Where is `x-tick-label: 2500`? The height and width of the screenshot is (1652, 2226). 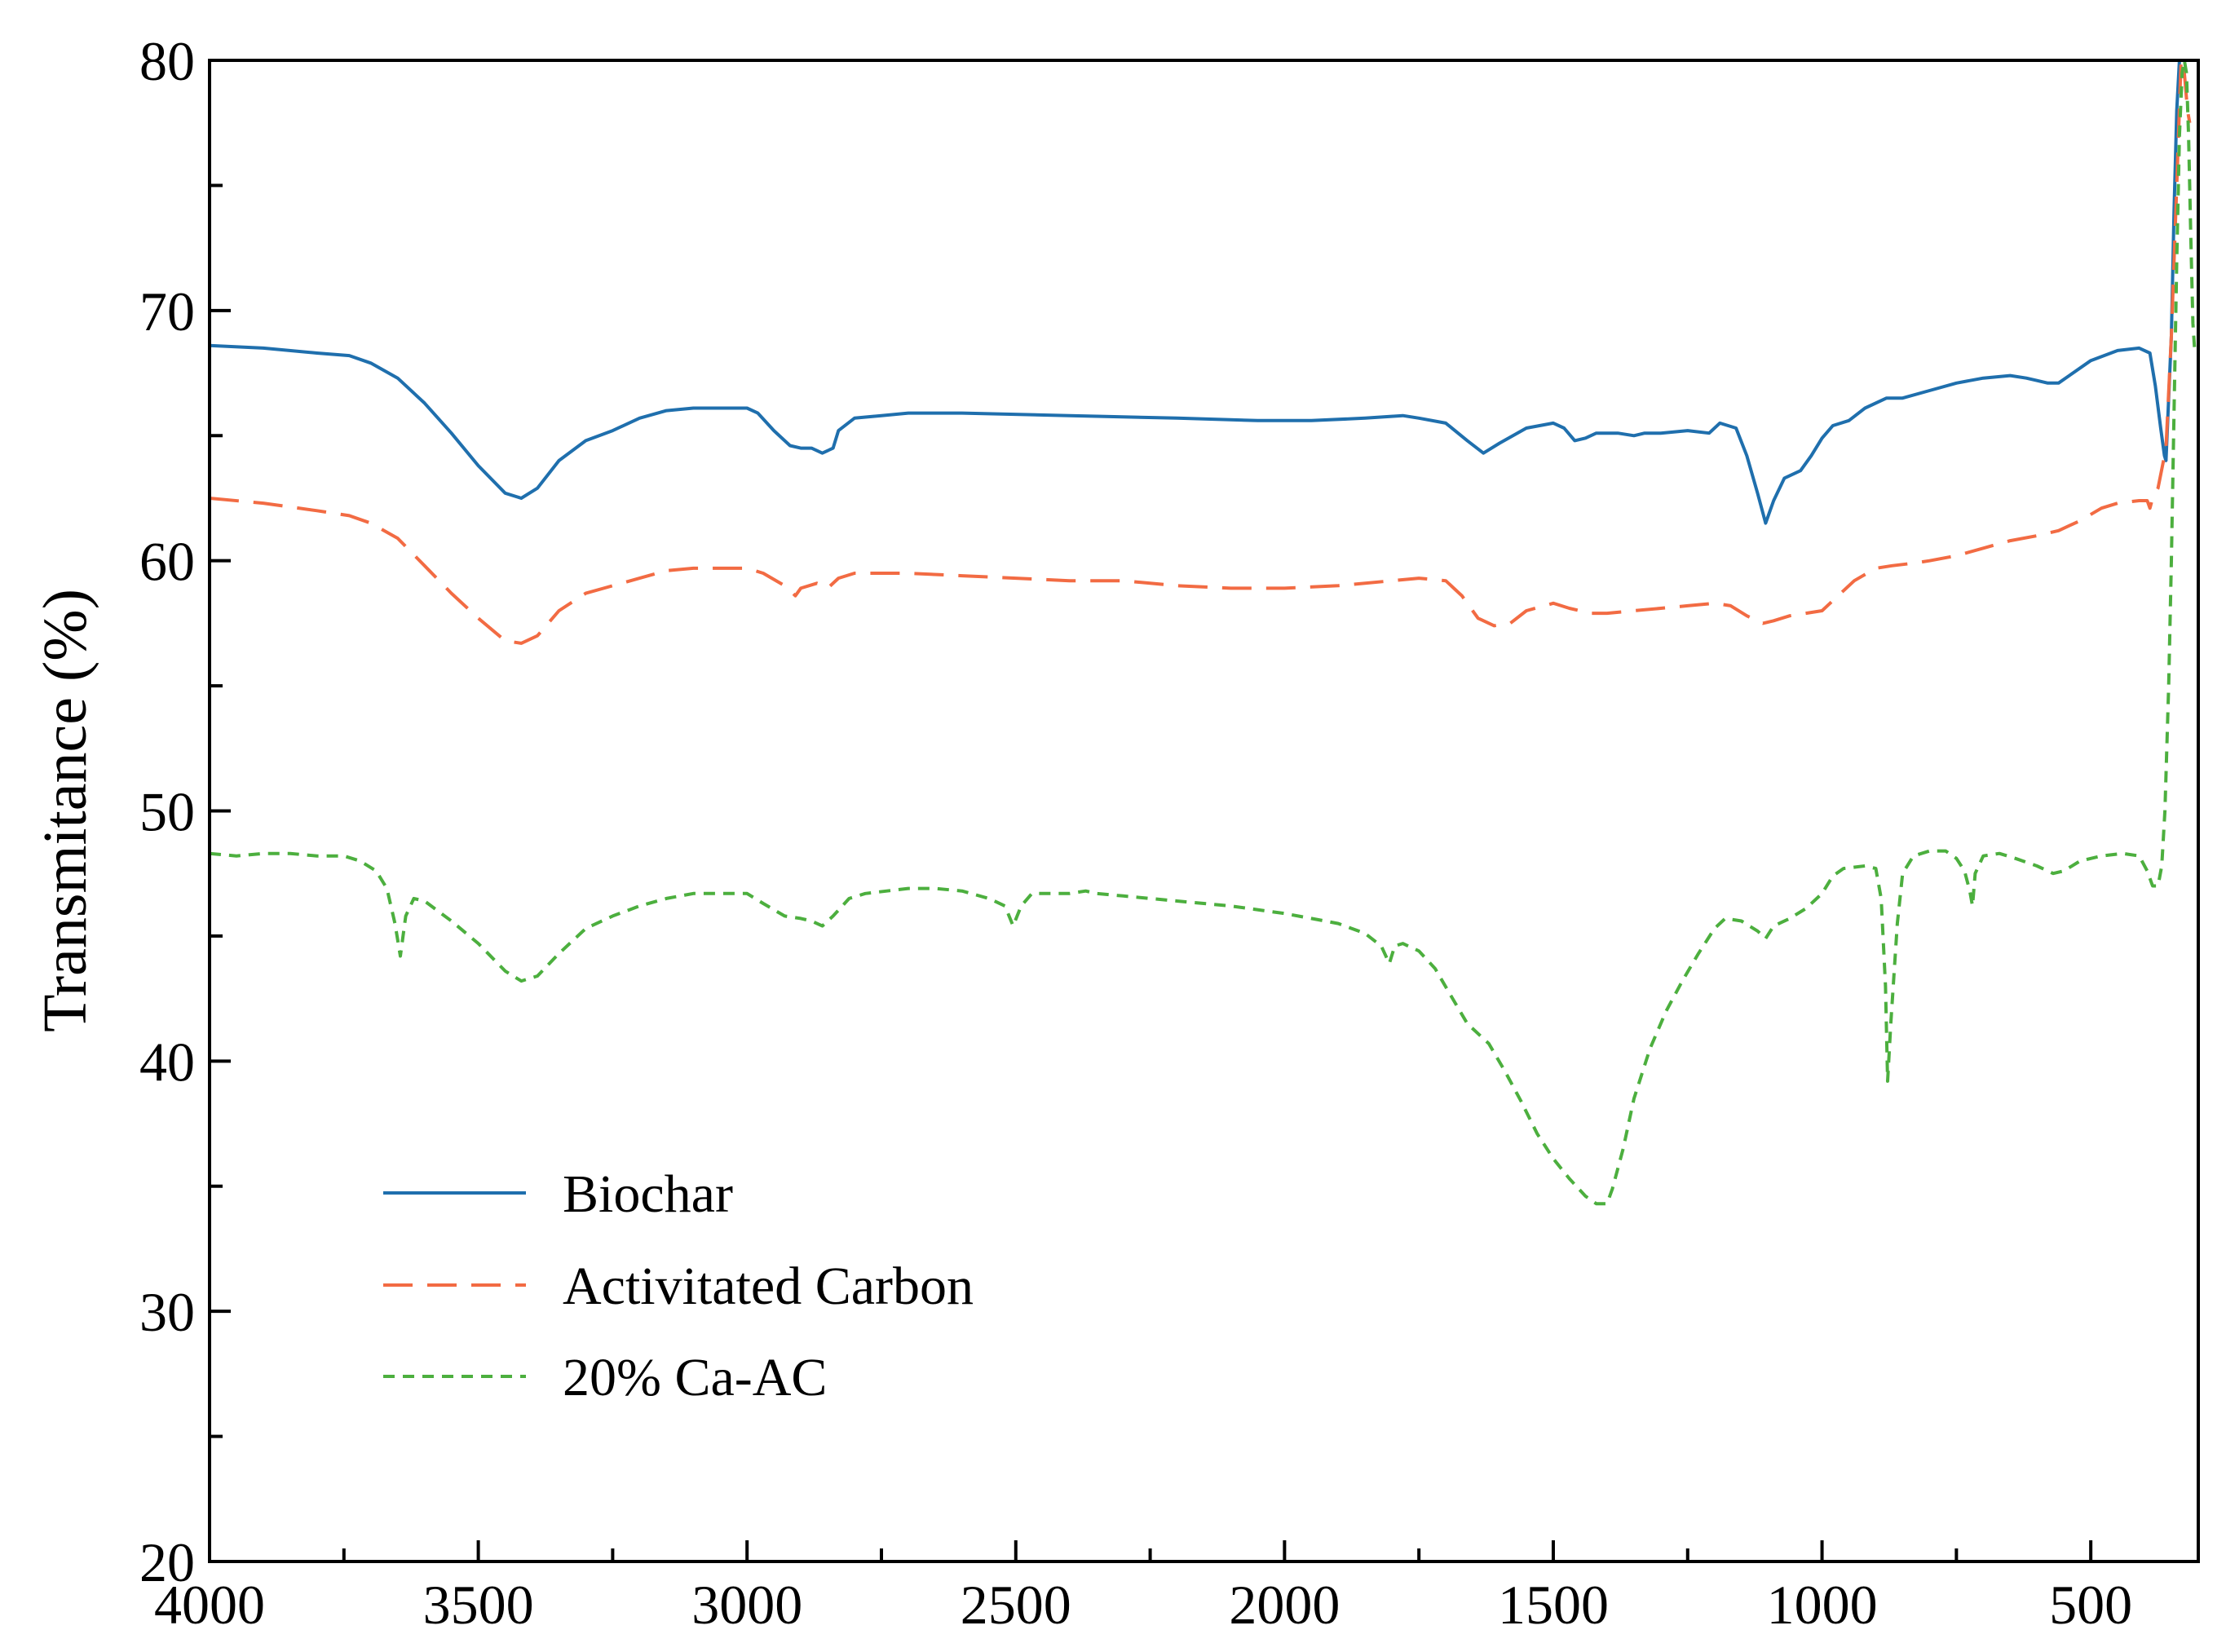
x-tick-label: 2500 is located at coordinates (1016, 1605).